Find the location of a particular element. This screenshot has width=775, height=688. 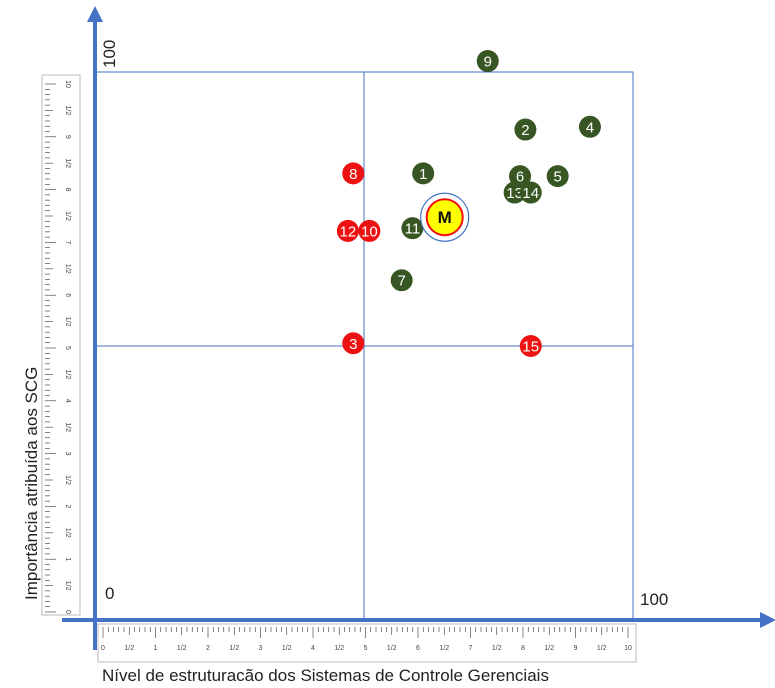

data-point: 2 is located at coordinates (525, 129).